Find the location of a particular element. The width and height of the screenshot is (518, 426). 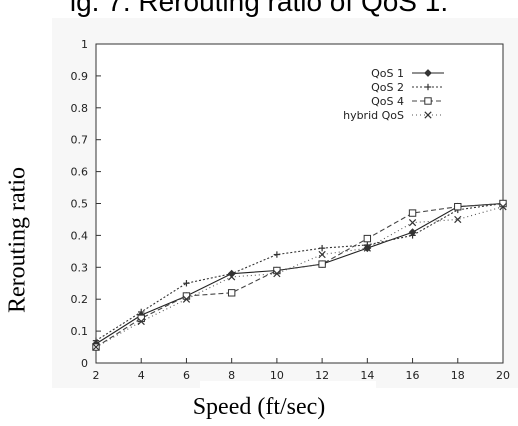

y-tick-label: 0.3 is located at coordinates (80, 267).